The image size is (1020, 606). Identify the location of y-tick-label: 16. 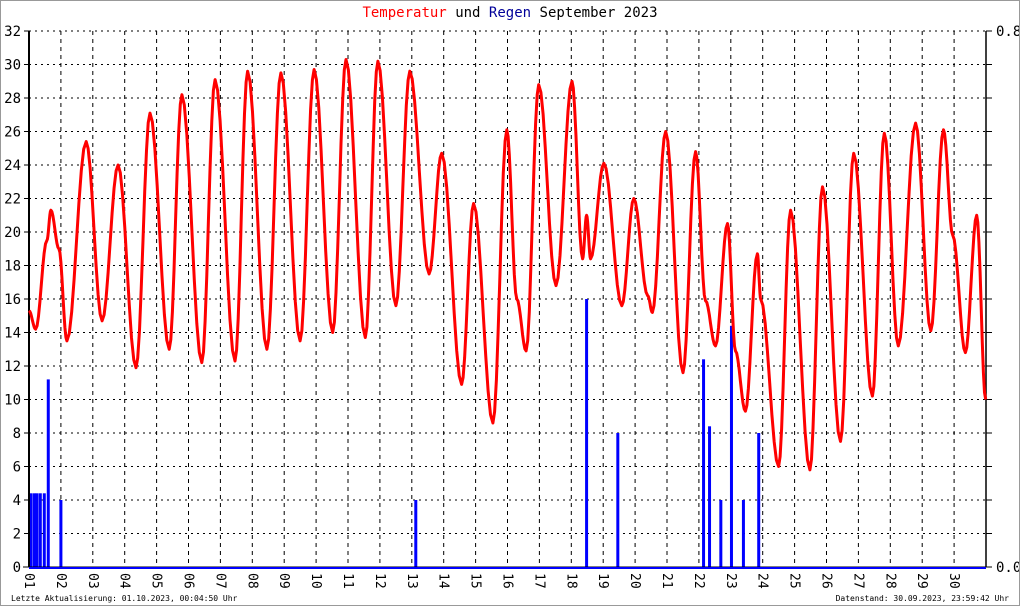
(12, 300).